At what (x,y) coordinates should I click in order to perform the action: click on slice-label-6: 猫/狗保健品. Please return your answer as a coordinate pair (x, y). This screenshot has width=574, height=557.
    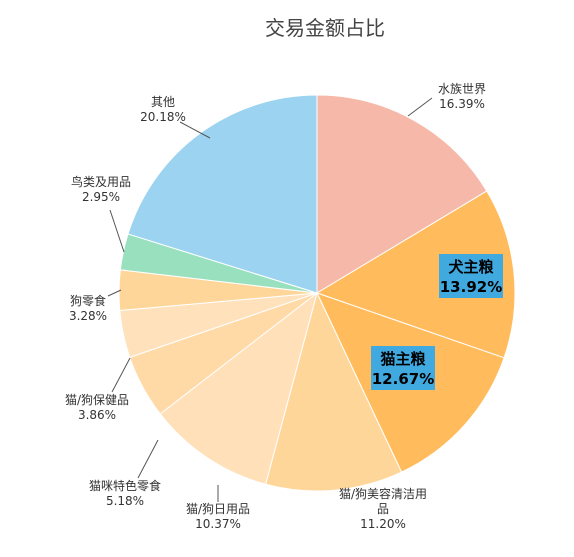
    Looking at the image, I should click on (97, 400).